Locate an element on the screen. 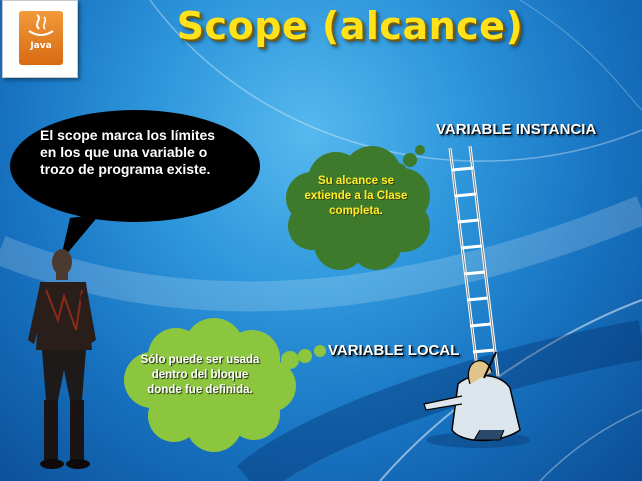 This screenshot has width=642, height=481. java-logo: Java is located at coordinates (40, 39).